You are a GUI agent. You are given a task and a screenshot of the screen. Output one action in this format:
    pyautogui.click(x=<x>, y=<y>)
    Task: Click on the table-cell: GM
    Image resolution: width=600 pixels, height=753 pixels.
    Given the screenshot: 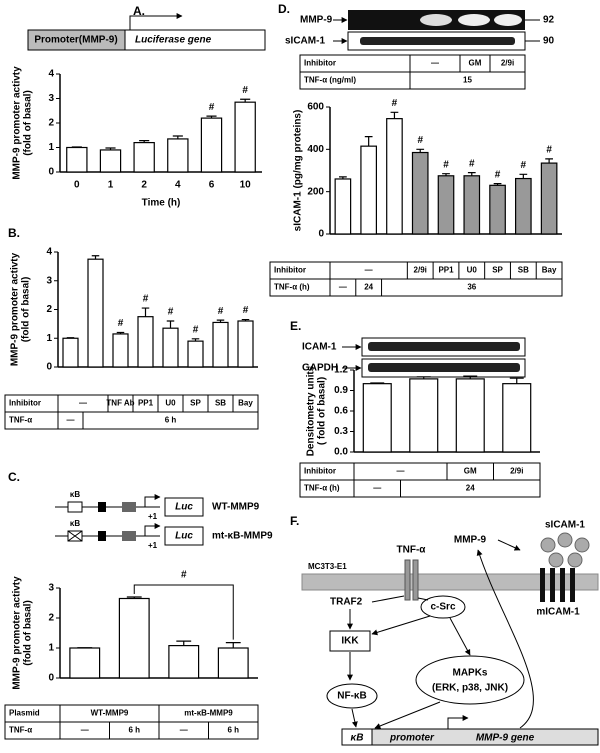 What is the action you would take?
    pyautogui.click(x=475, y=63)
    